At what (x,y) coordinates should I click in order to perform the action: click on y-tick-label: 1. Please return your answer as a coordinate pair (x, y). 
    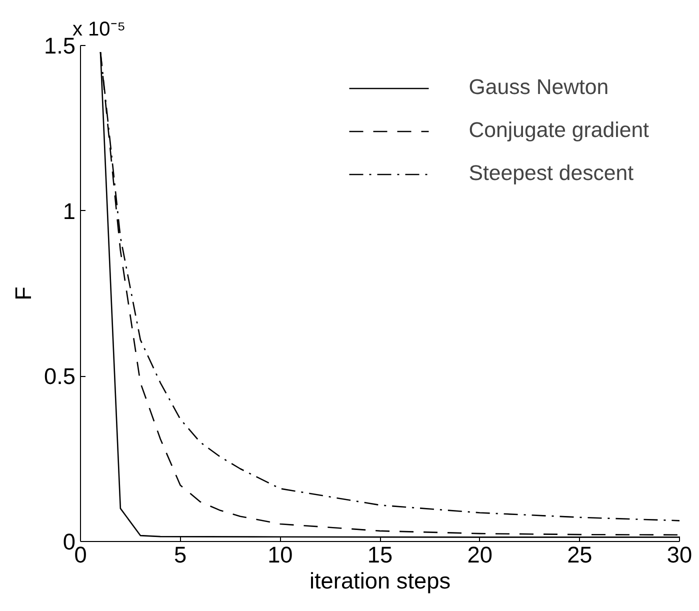
    Looking at the image, I should click on (69, 211).